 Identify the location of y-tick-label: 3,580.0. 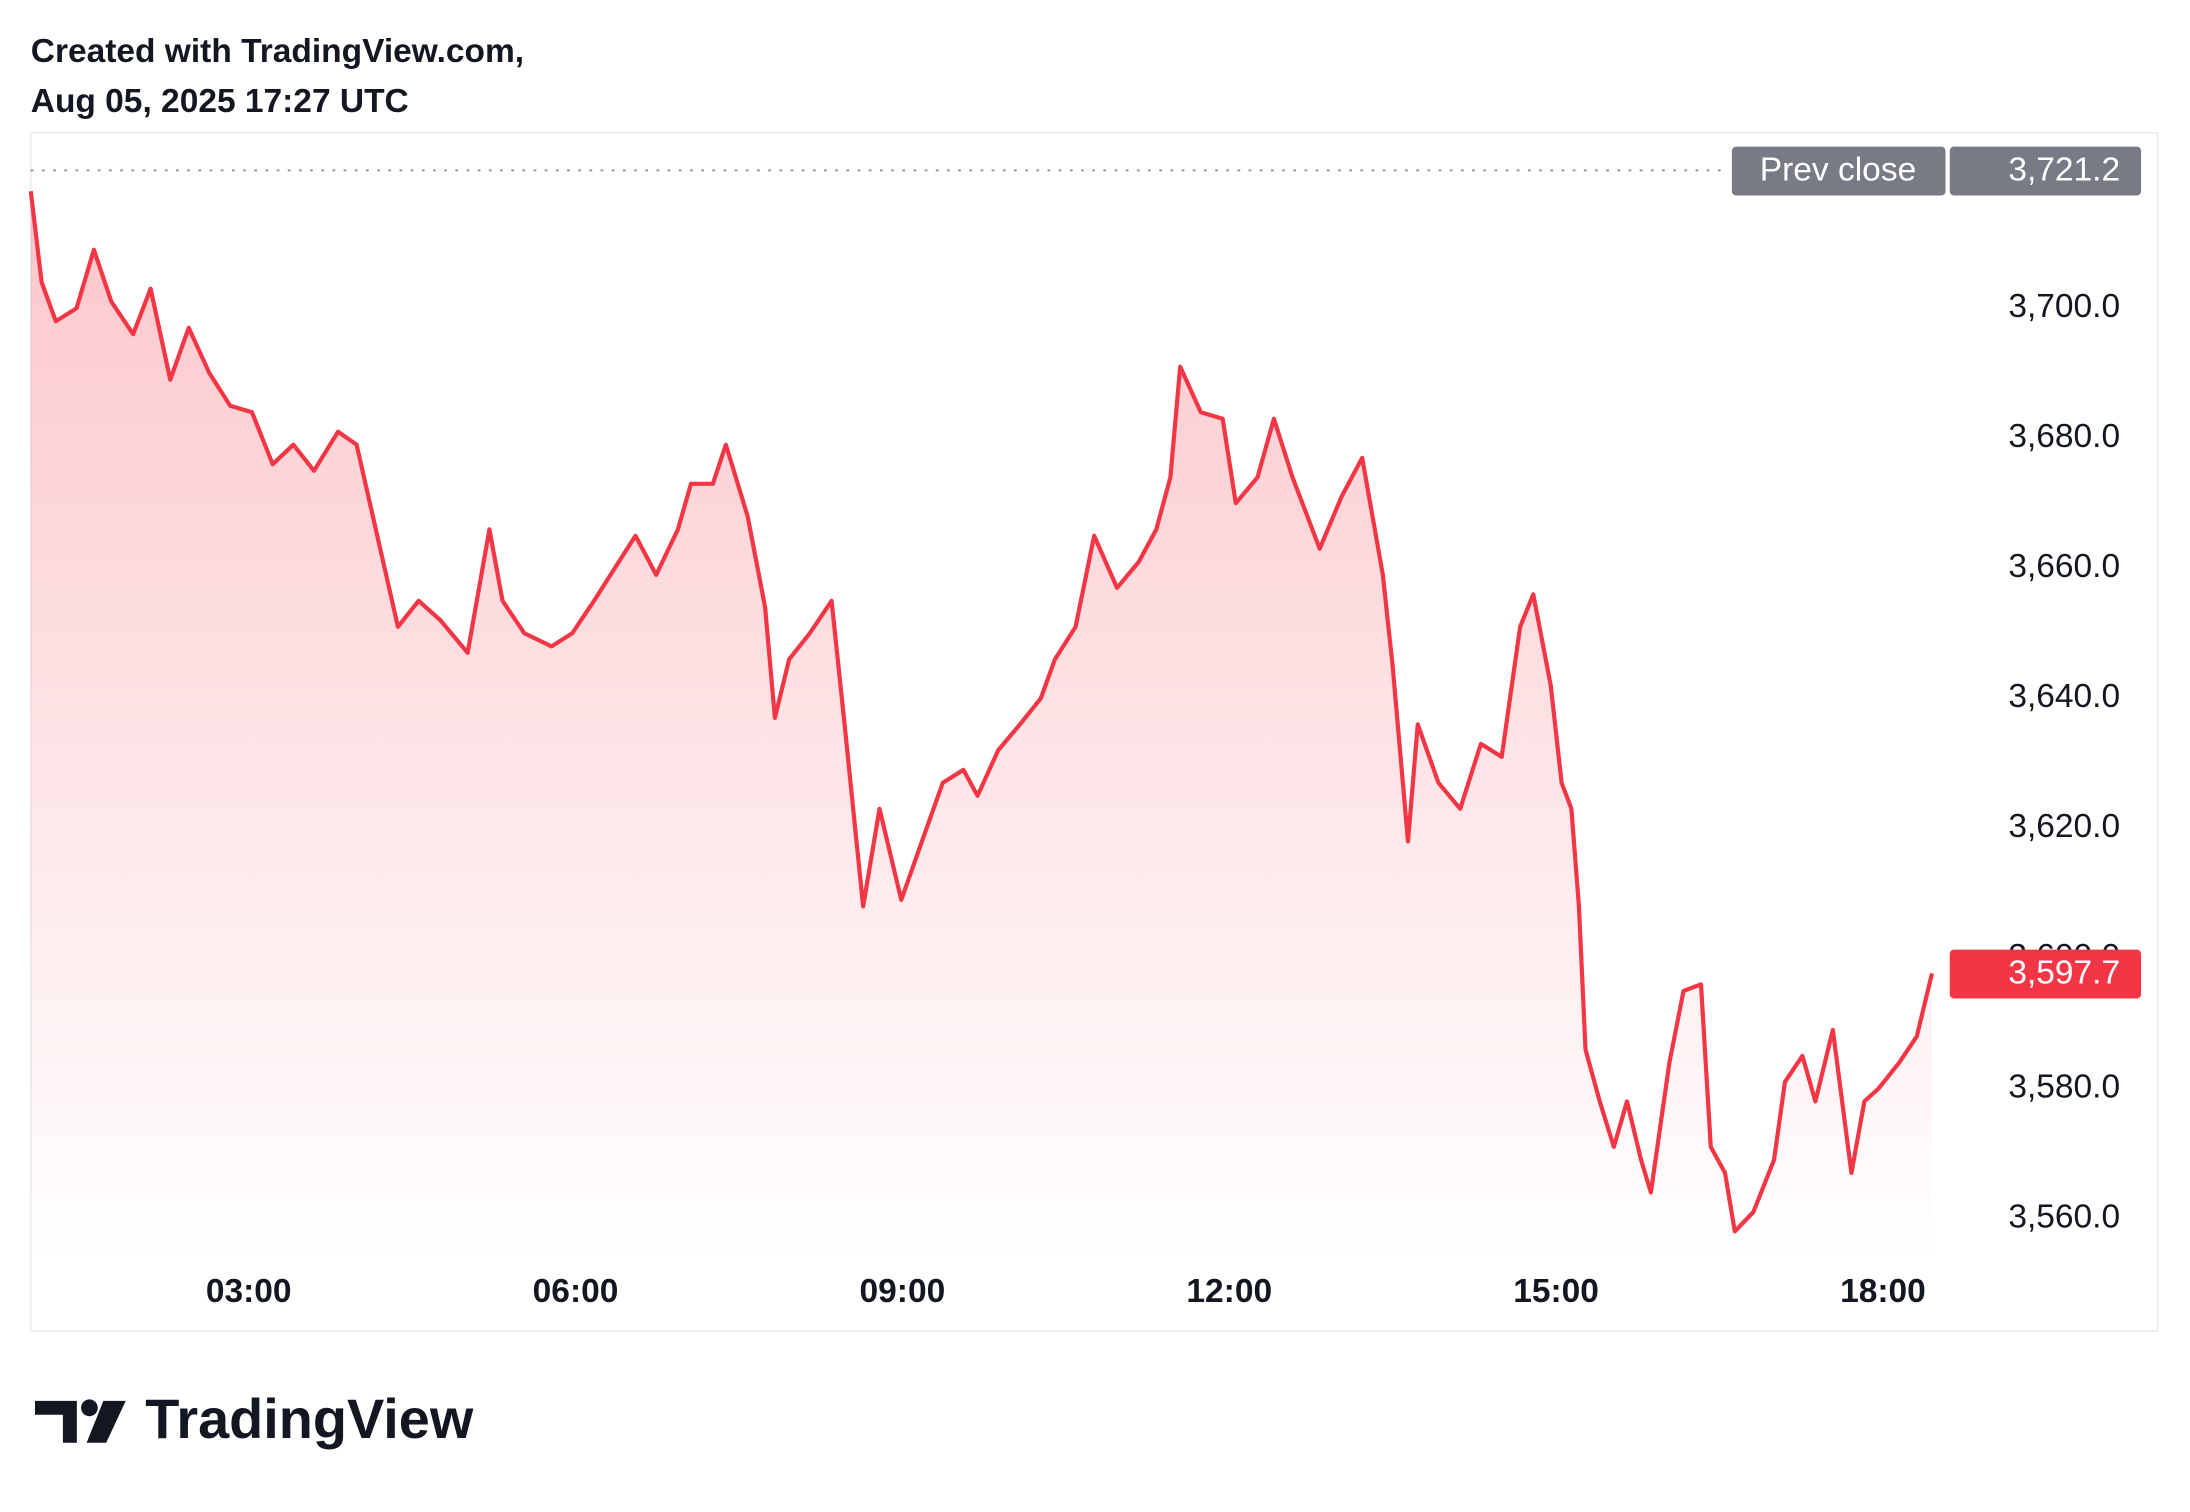
(2064, 1086).